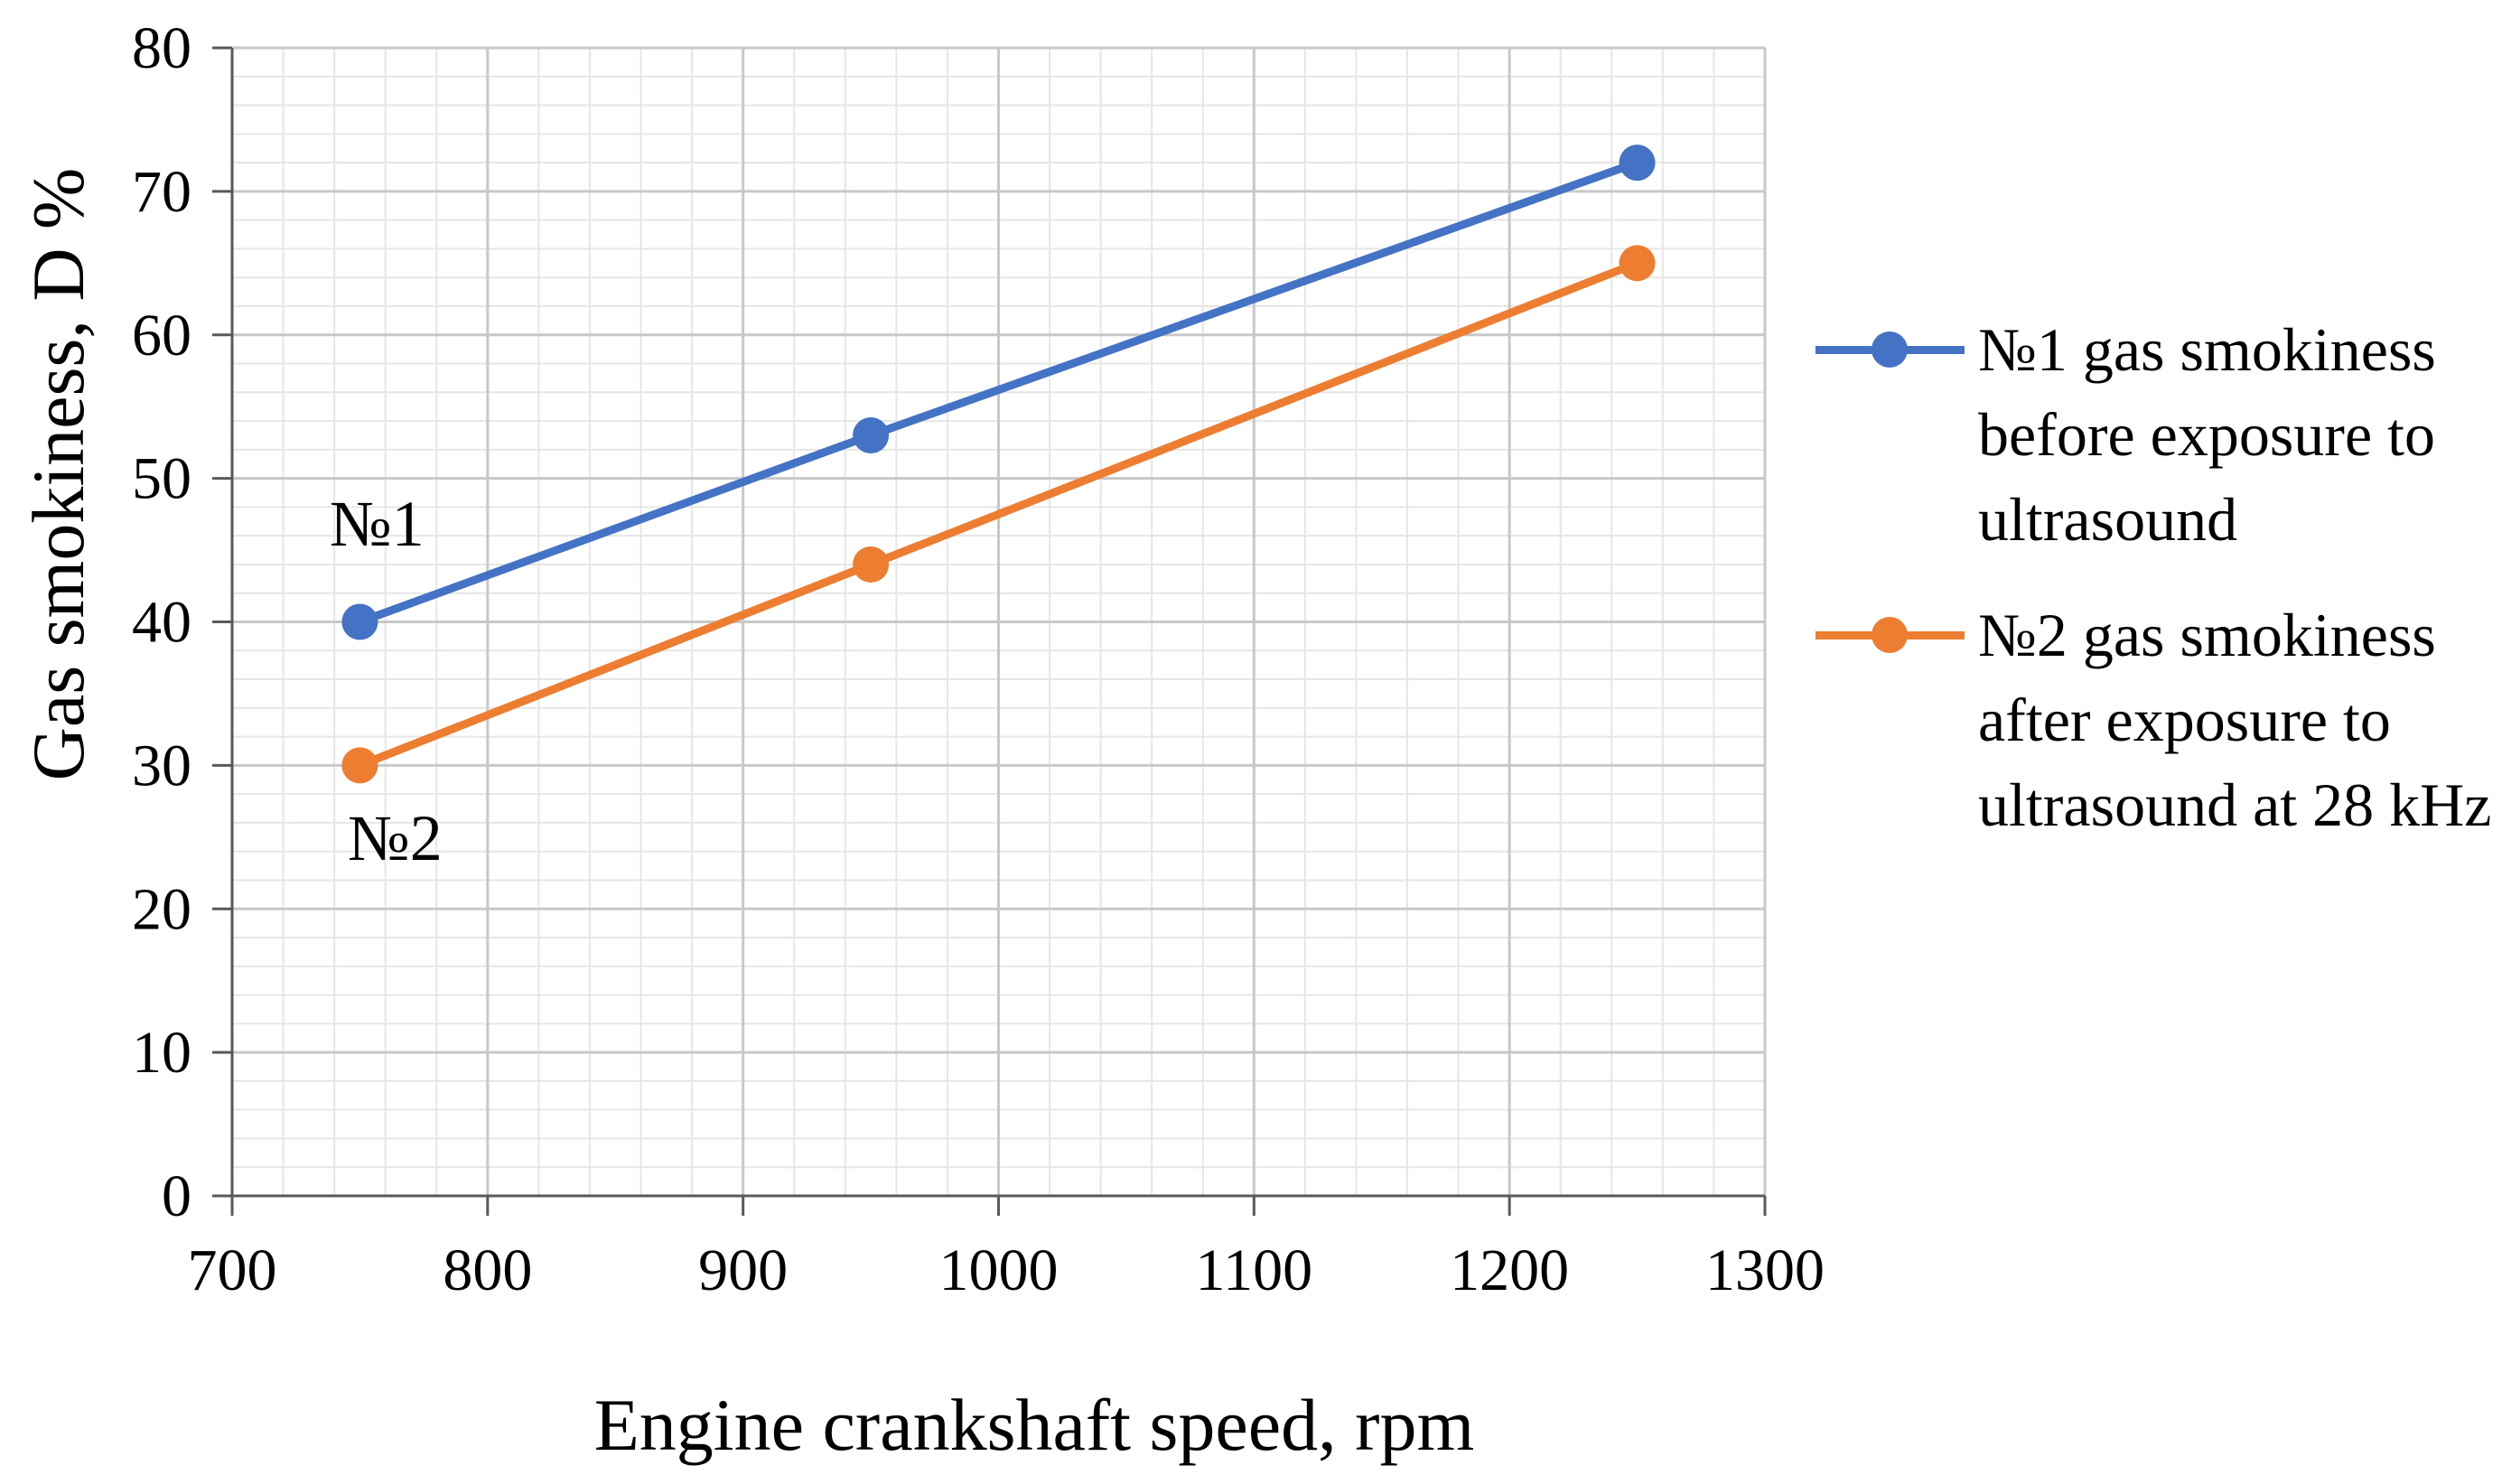  Describe the element at coordinates (743, 1270) in the screenshot. I see `x-tick-label: 900` at that location.